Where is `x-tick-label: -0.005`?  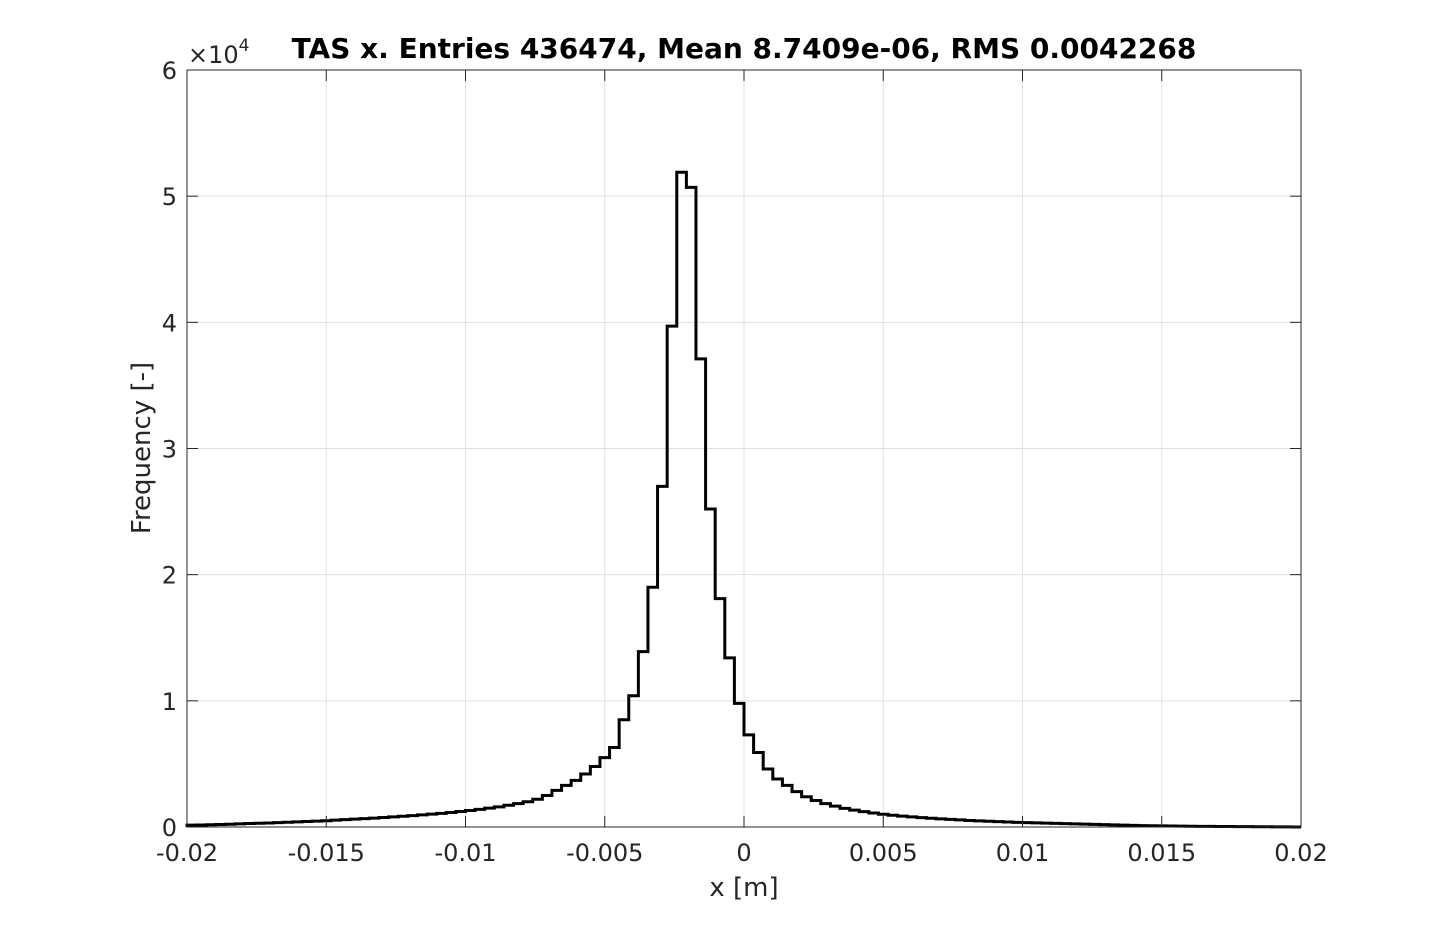 x-tick-label: -0.005 is located at coordinates (604, 853).